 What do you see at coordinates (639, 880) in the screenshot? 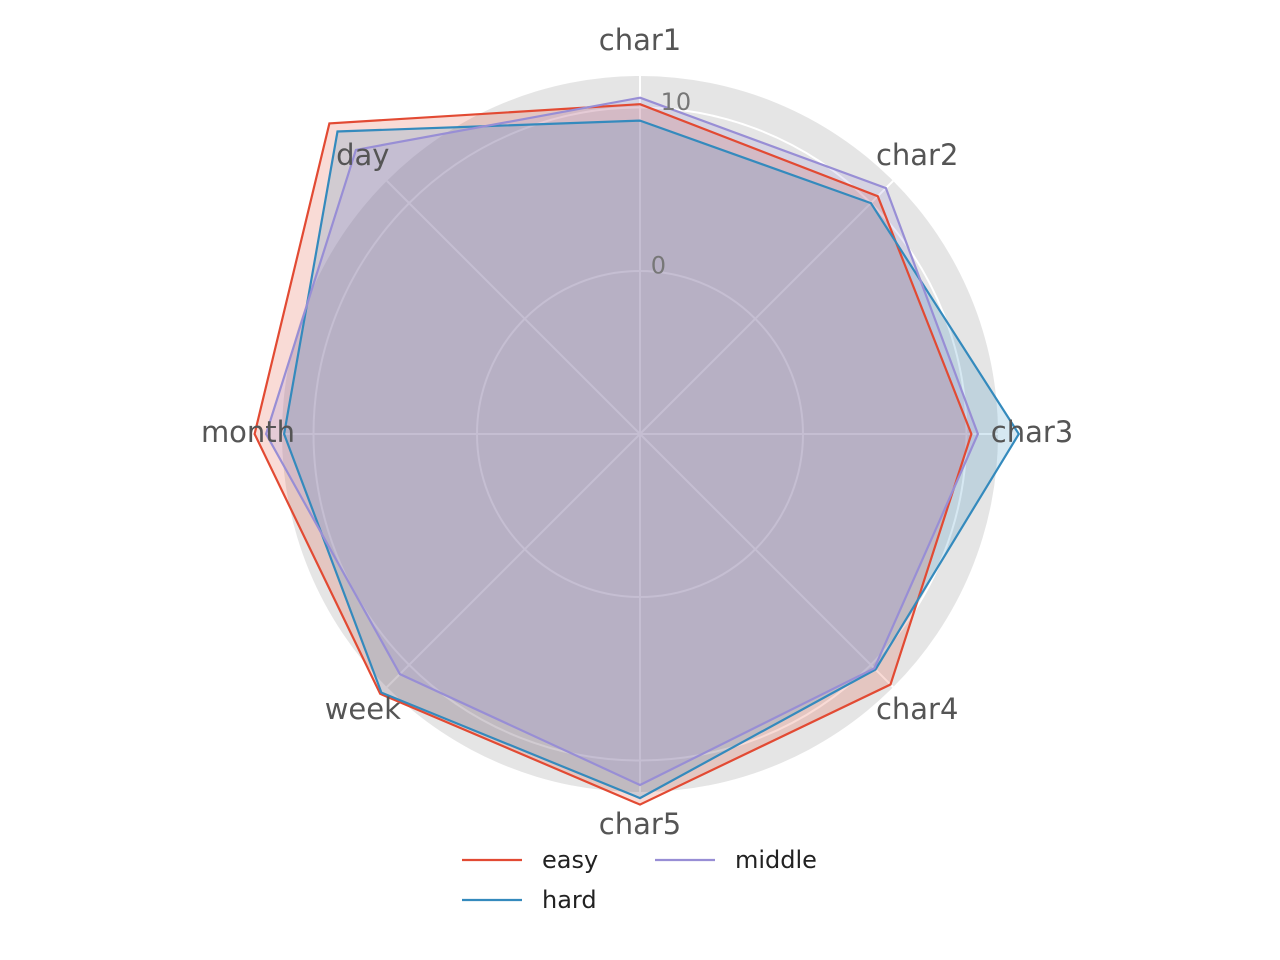
I see `legend: easy hard middle` at bounding box center [639, 880].